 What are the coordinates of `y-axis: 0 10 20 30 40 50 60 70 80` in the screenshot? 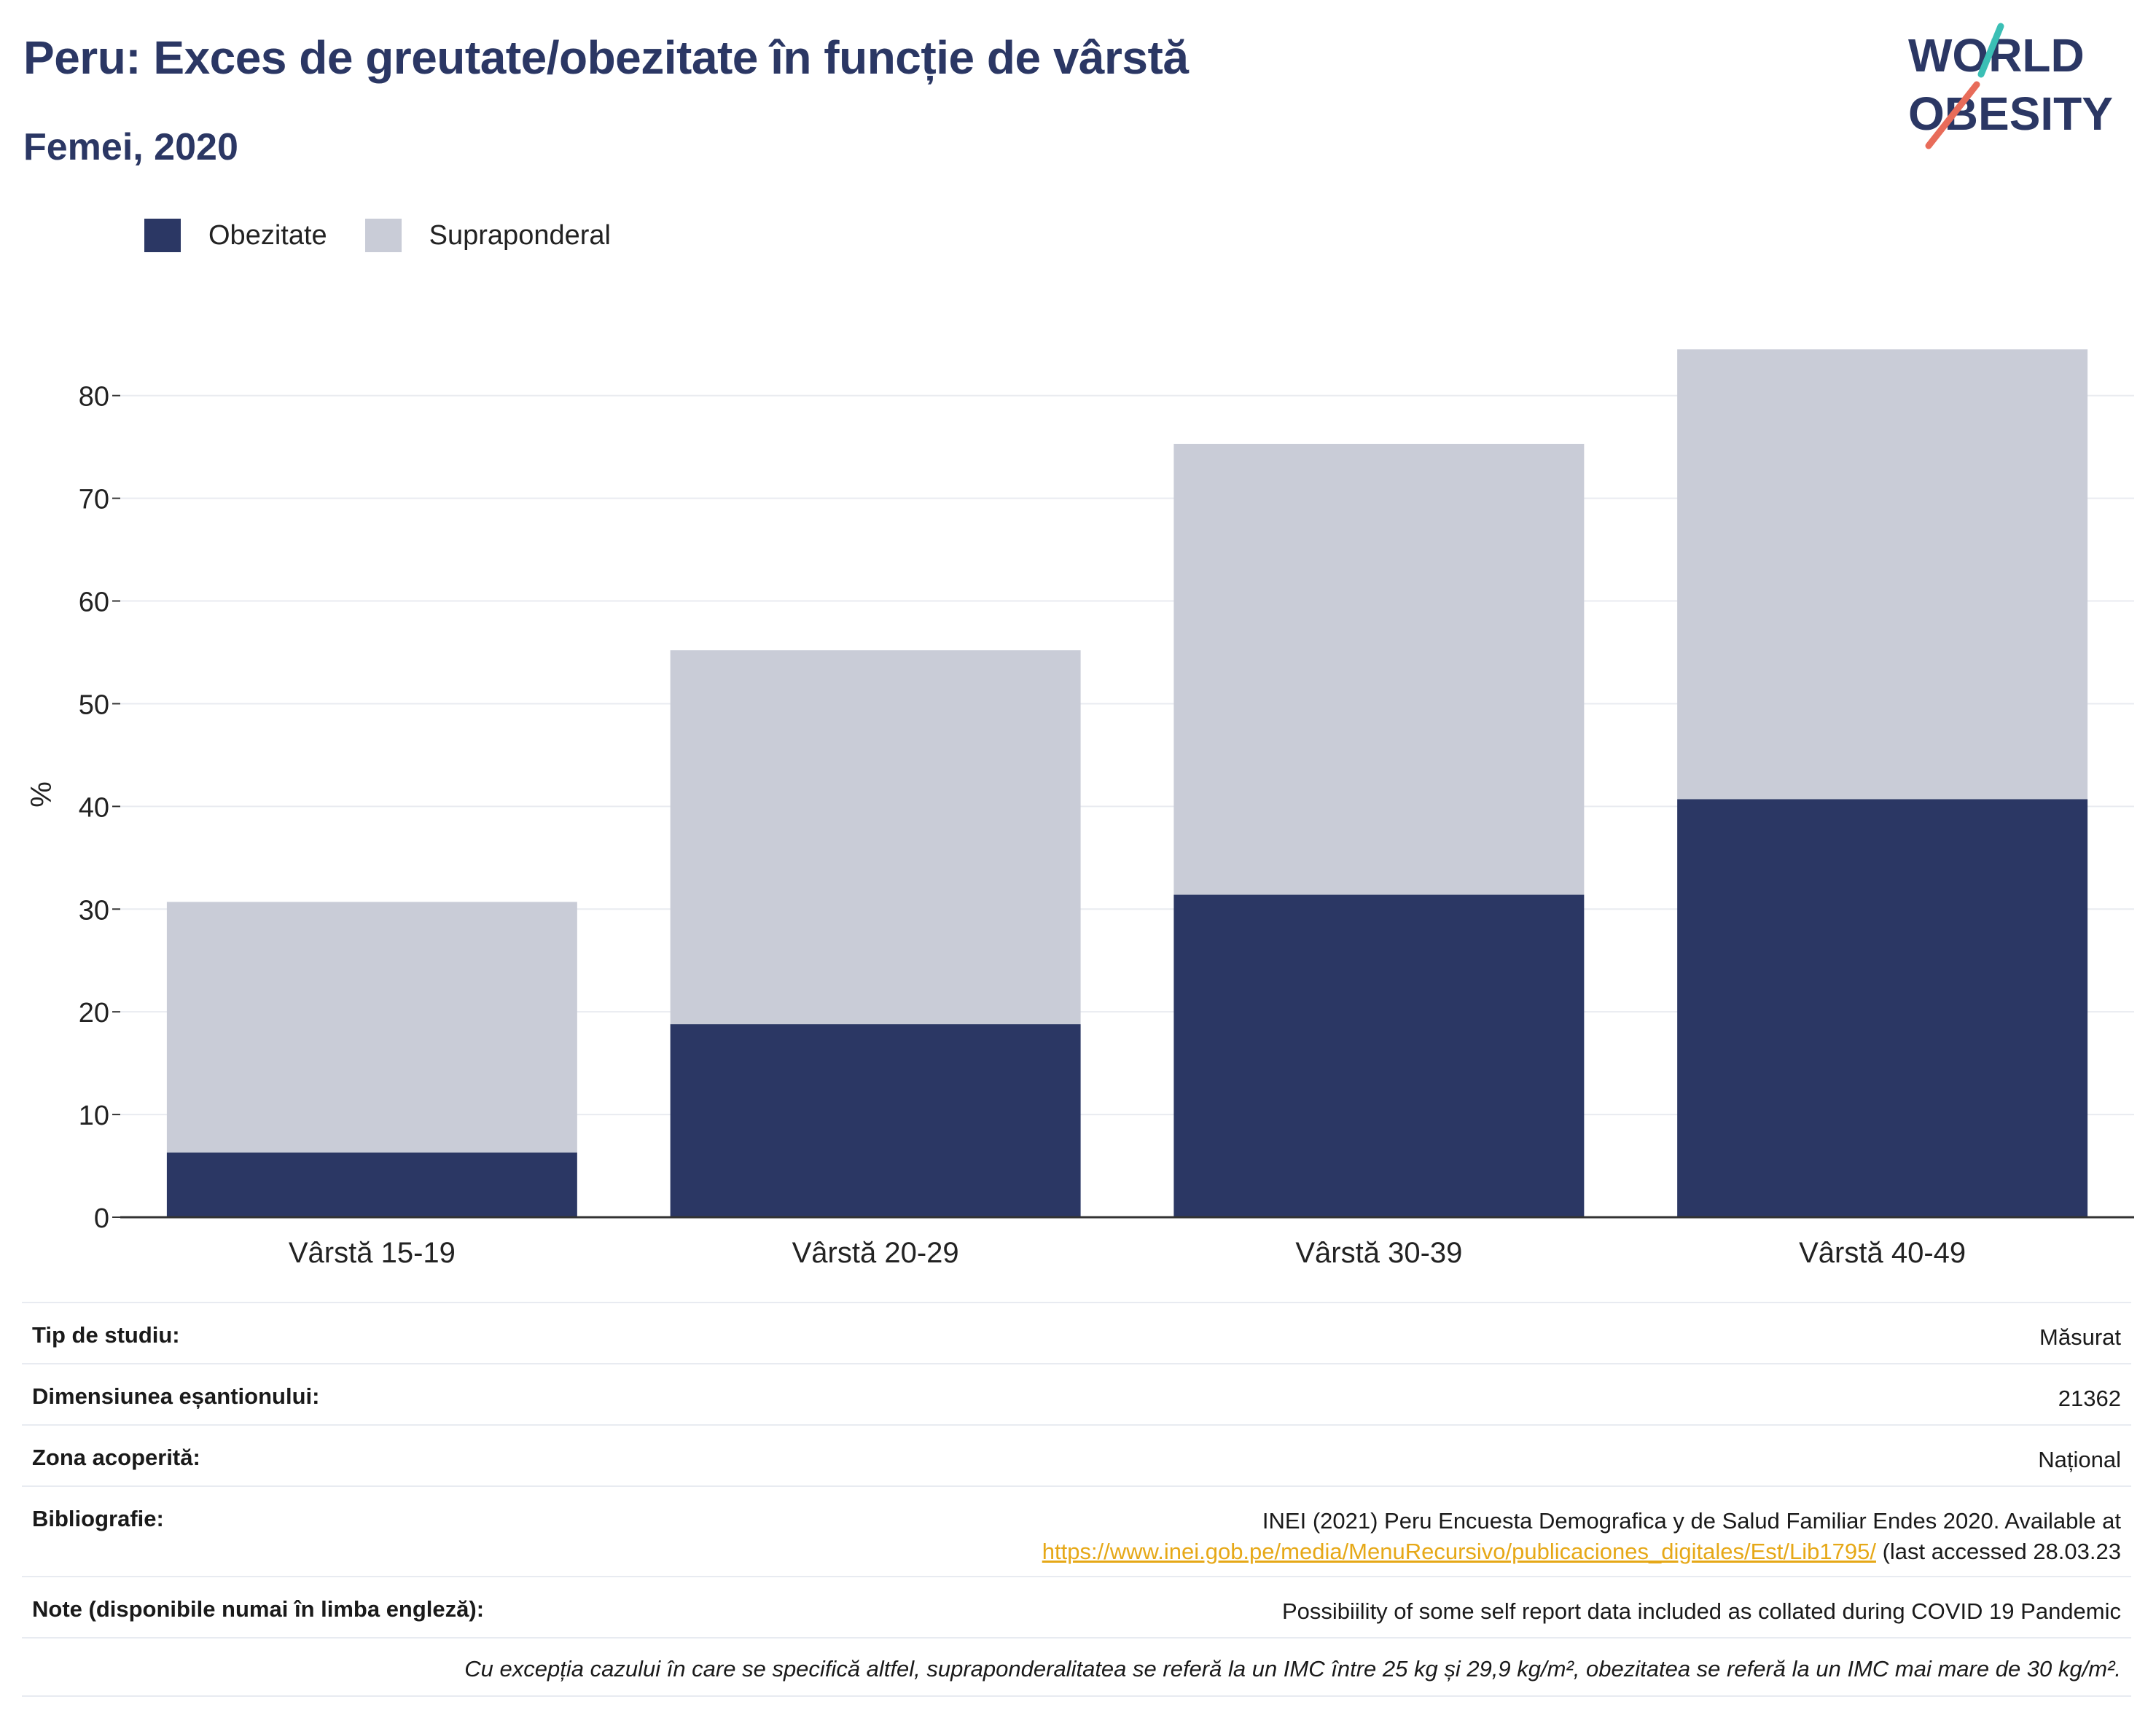 It's located at (100, 808).